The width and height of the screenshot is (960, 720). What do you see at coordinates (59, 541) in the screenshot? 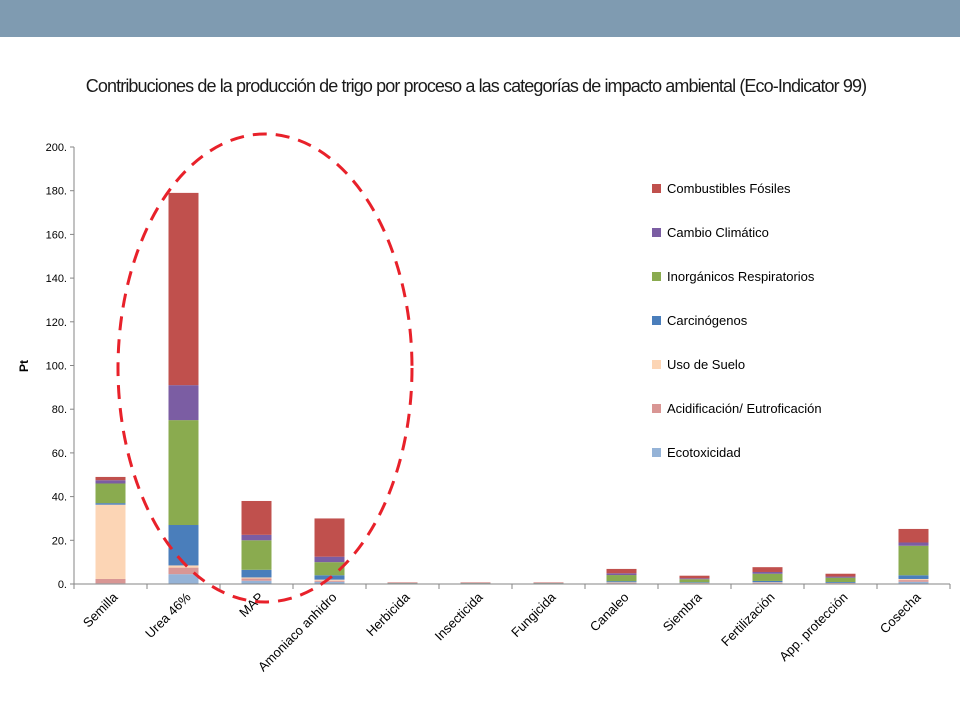
I see `y-tick-label: 20.` at bounding box center [59, 541].